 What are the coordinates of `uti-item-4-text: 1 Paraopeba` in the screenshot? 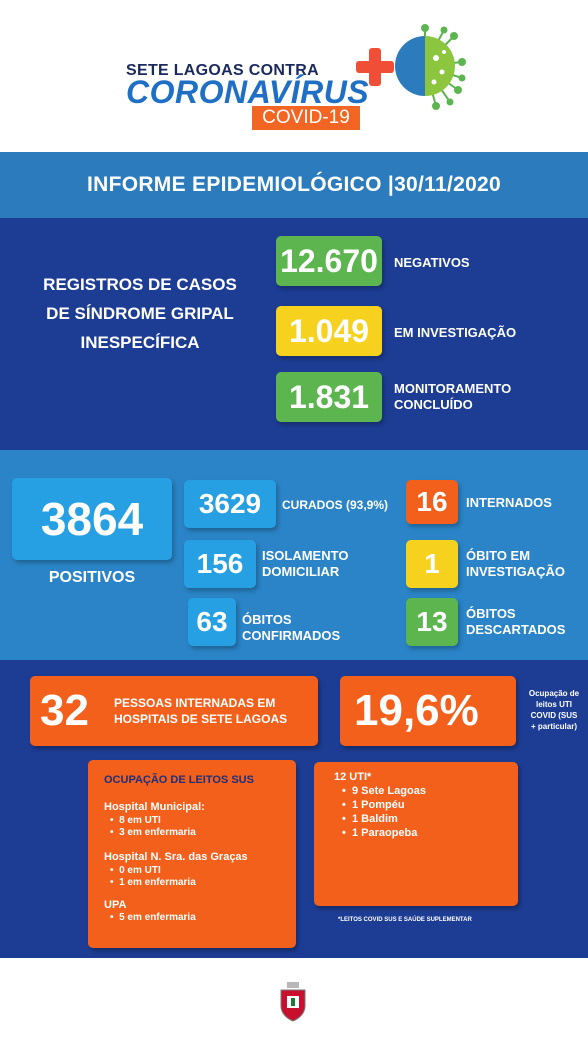 It's located at (384, 833).